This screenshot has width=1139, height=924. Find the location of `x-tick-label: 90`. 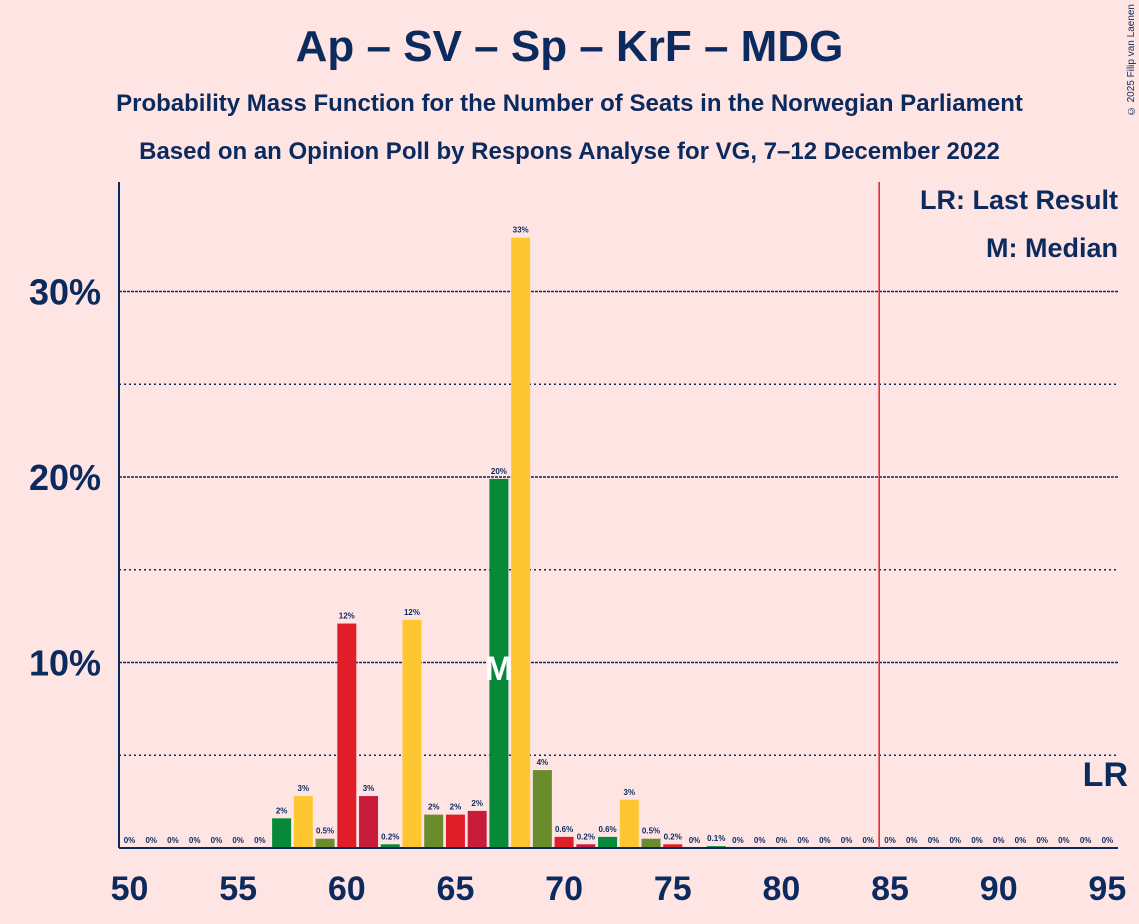

x-tick-label: 90 is located at coordinates (999, 889).